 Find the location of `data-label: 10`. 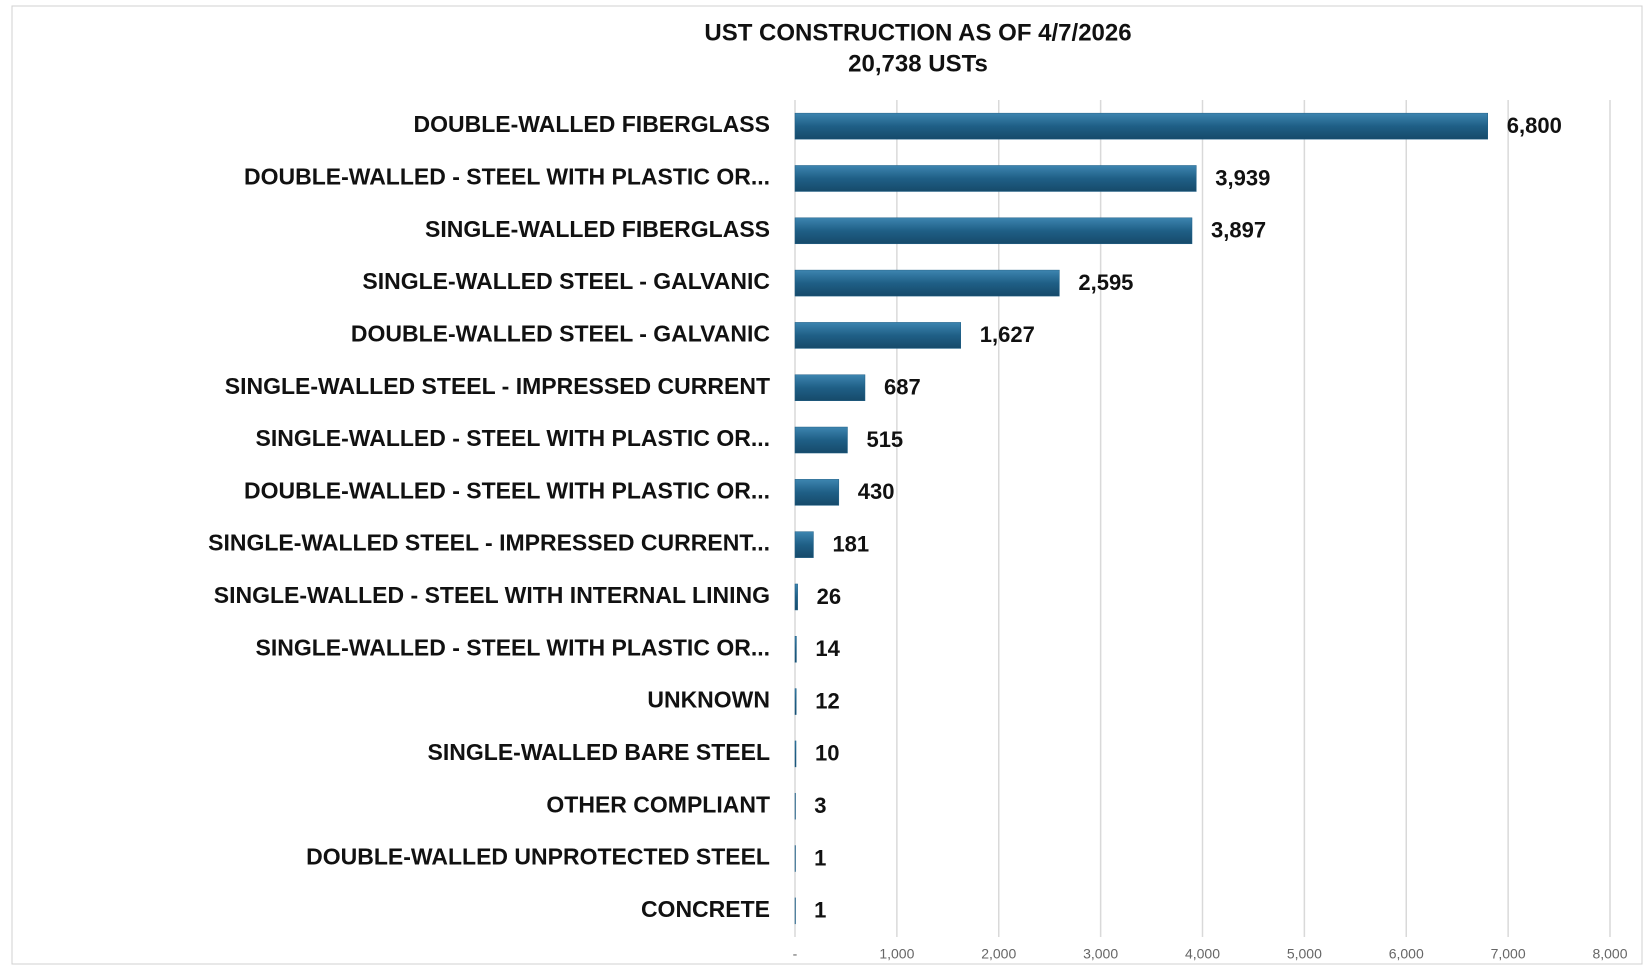

data-label: 10 is located at coordinates (827, 753).